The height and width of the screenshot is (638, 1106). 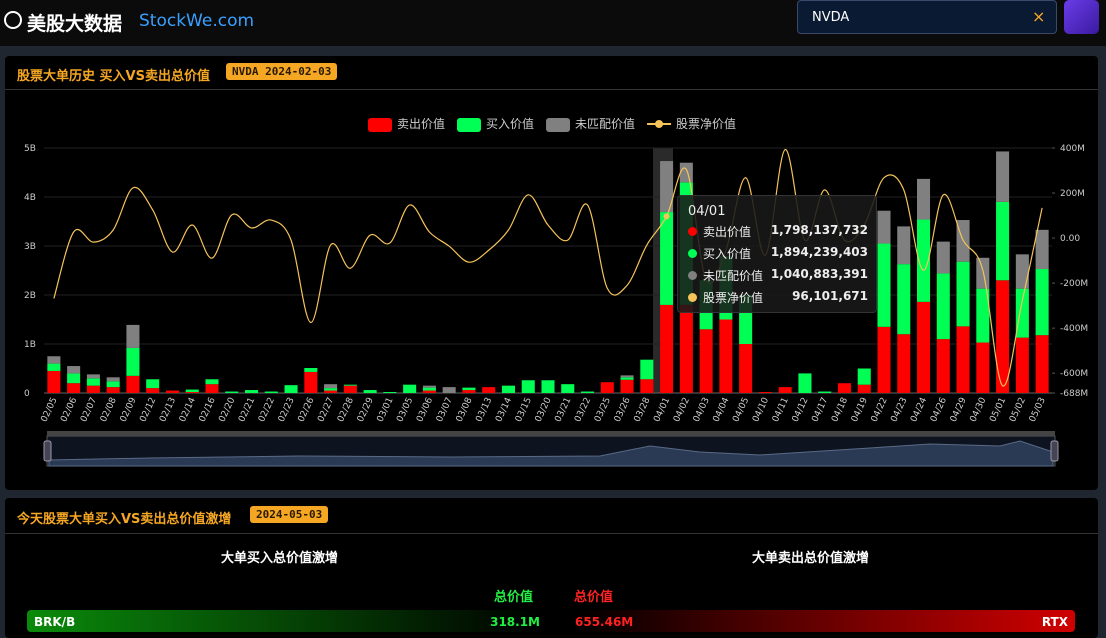 What do you see at coordinates (727, 232) in the screenshot?
I see `tooltip-name: 卖出价值` at bounding box center [727, 232].